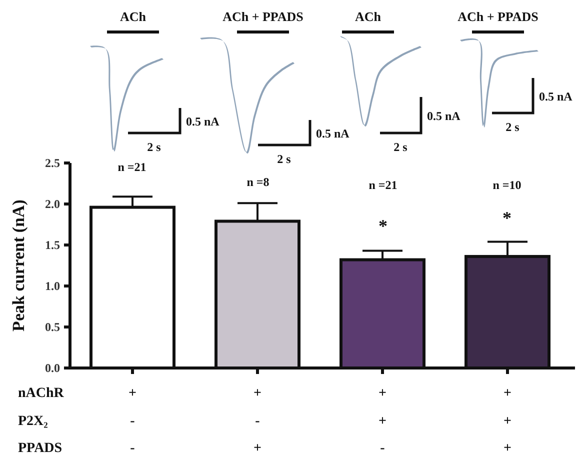 The width and height of the screenshot is (580, 457). I want to click on y-tick-label: 0.5, so click(52, 327).